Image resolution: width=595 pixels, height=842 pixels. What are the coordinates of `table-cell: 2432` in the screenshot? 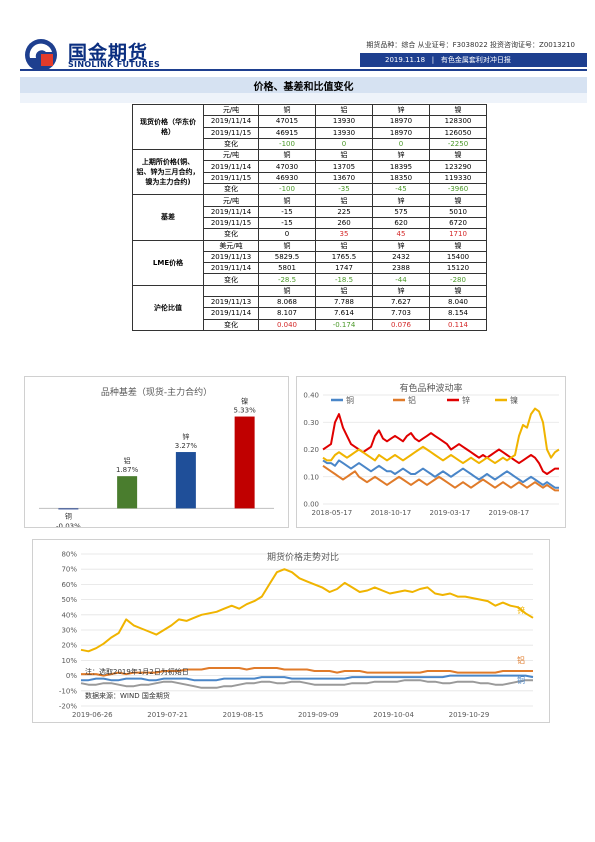 It's located at (401, 257).